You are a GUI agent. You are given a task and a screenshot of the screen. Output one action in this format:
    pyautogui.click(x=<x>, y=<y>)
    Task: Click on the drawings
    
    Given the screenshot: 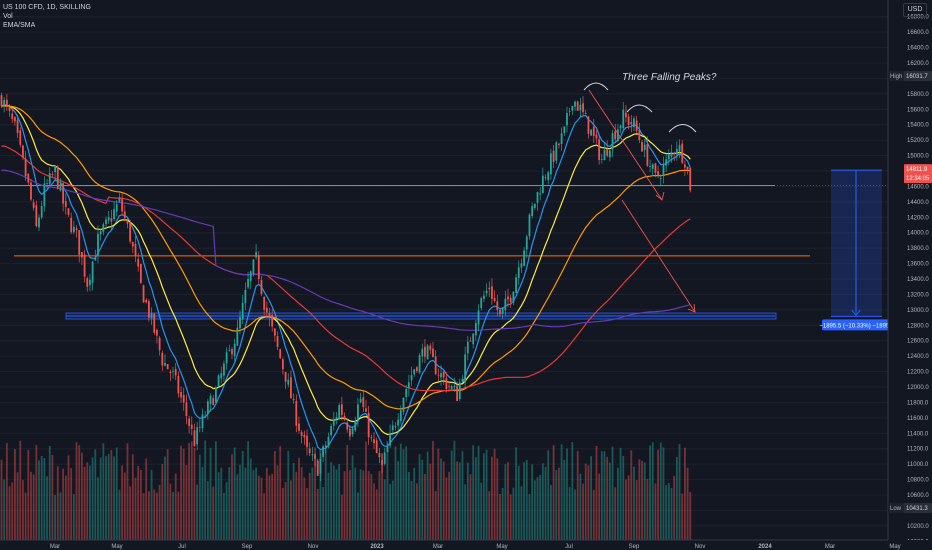 What is the action you would take?
    pyautogui.click(x=640, y=197)
    